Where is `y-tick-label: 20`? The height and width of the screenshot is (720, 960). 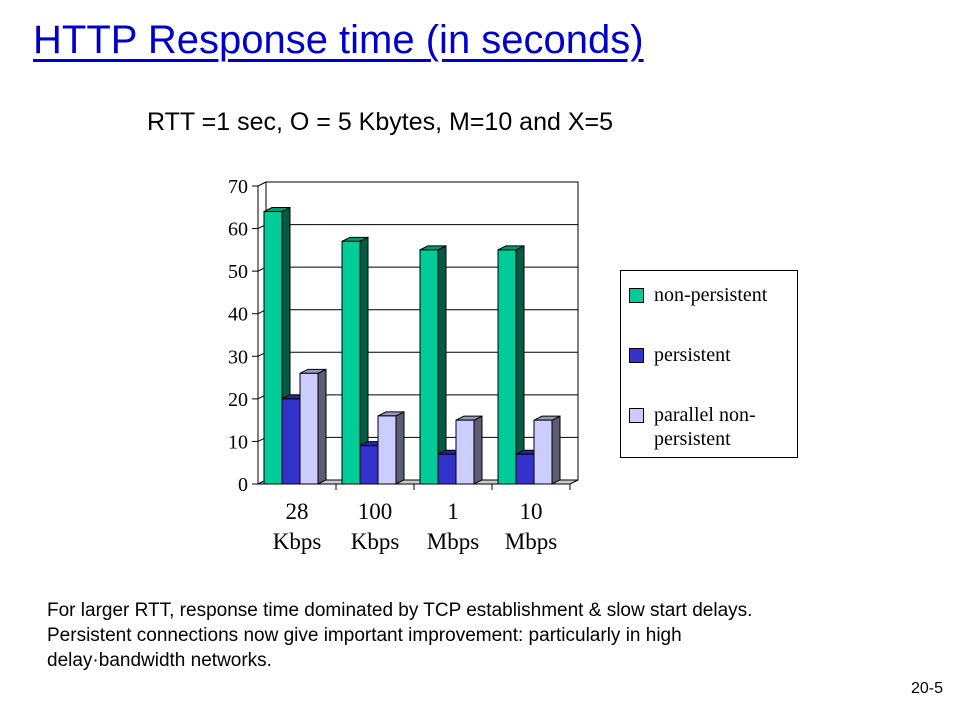 y-tick-label: 20 is located at coordinates (238, 400).